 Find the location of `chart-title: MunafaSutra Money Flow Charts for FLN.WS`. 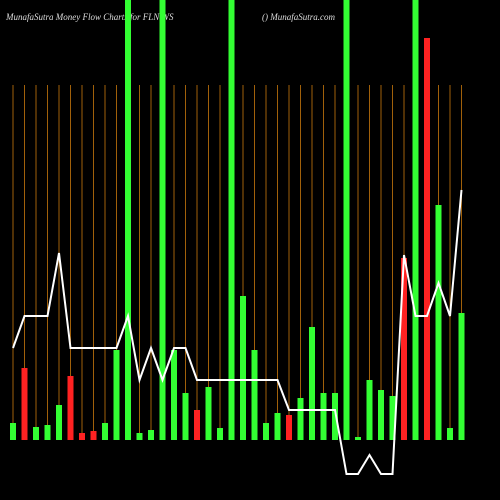

chart-title: MunafaSutra Money Flow Charts for FLN.WS is located at coordinates (89, 17).